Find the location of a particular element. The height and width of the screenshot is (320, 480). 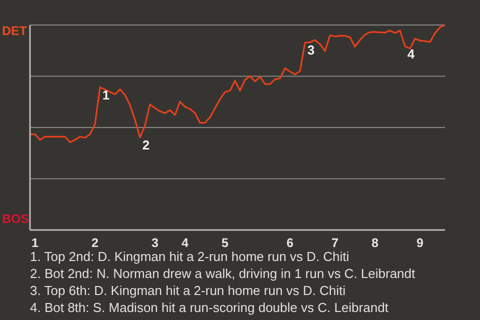

x-tick-label: 6 is located at coordinates (290, 243).